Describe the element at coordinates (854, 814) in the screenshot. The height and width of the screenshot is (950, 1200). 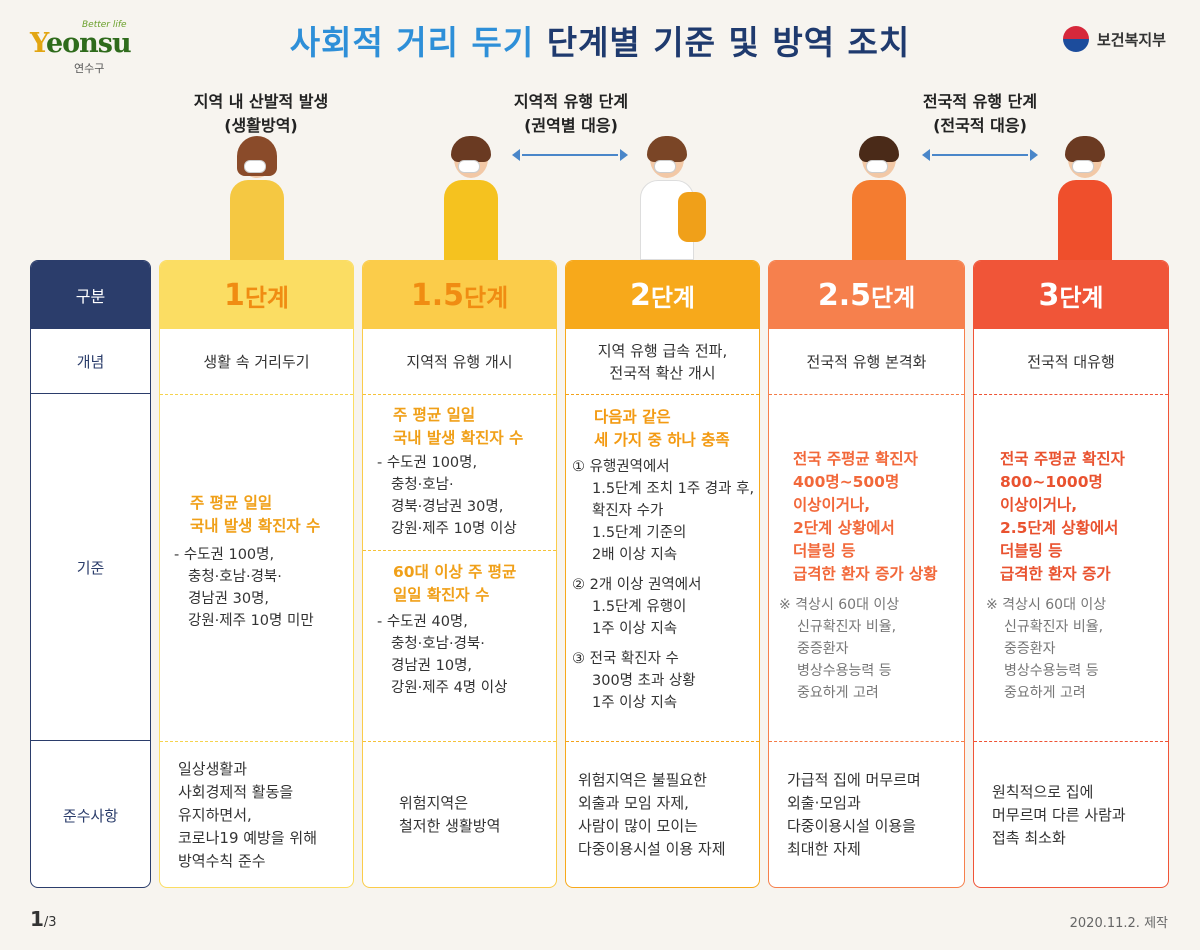
I see `stage-25-rules: 가급적 집에 머무르며 외출·모임과 다중이용시설 이용을 최대한 자제` at that location.